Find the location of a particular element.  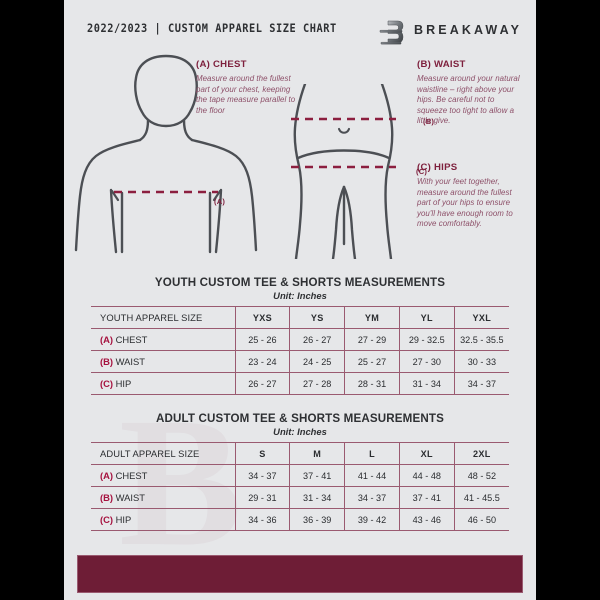

waist-callout-heading: (B) WAIST is located at coordinates (441, 64).